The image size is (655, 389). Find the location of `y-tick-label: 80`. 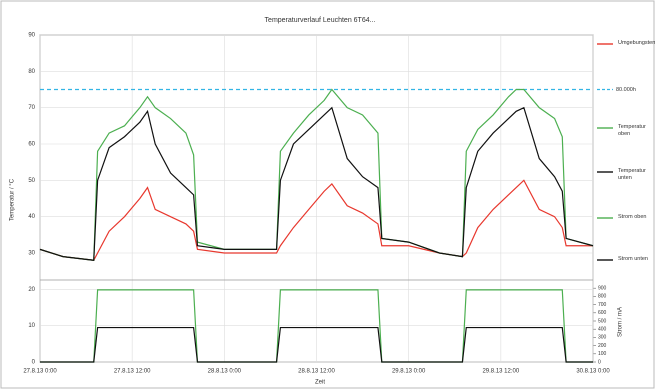

y-tick-label: 80 is located at coordinates (31, 72).